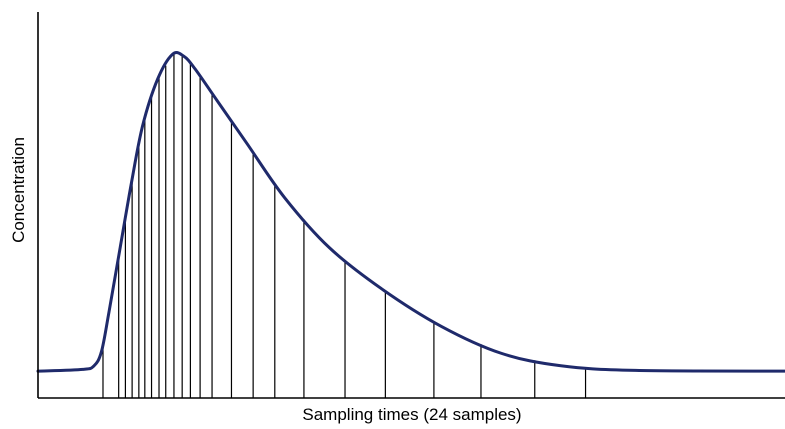  Describe the element at coordinates (18, 190) in the screenshot. I see `y-axis-label: Concentration` at that location.